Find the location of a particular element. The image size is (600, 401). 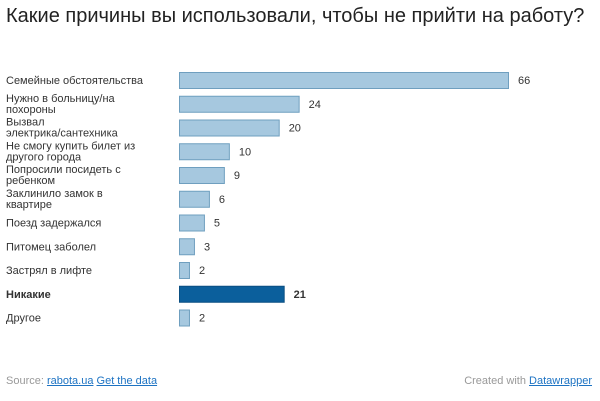

bar-row: Семейные обстоятельства 66 is located at coordinates (268, 80).